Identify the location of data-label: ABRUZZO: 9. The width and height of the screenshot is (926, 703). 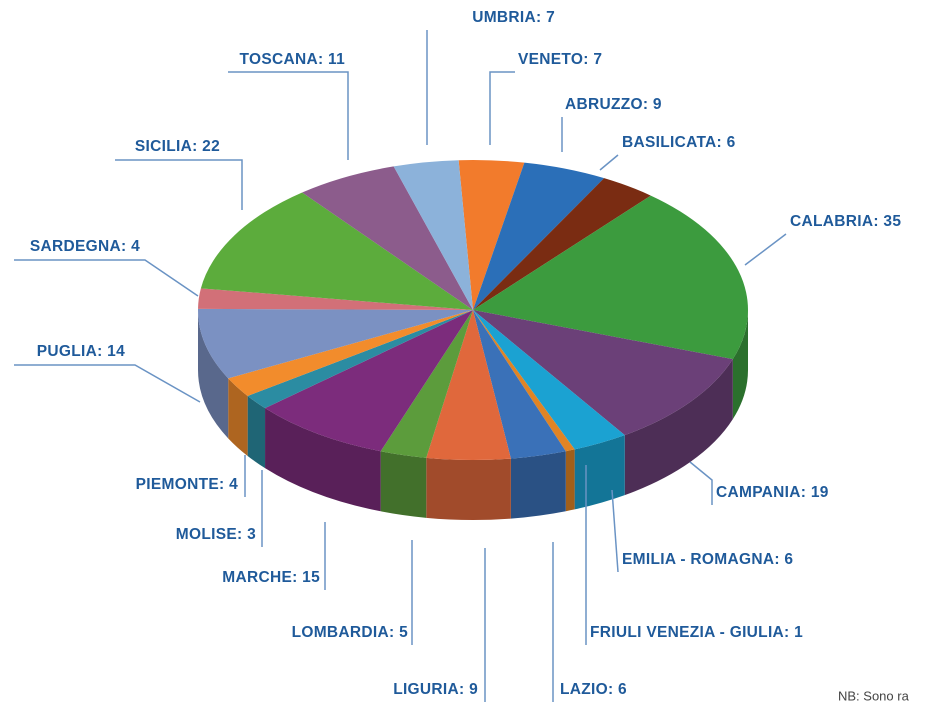
(613, 104).